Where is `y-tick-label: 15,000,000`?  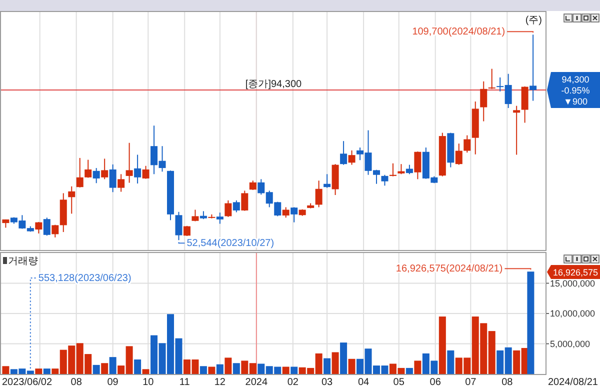
y-tick-label: 15,000,000 is located at coordinates (573, 283).